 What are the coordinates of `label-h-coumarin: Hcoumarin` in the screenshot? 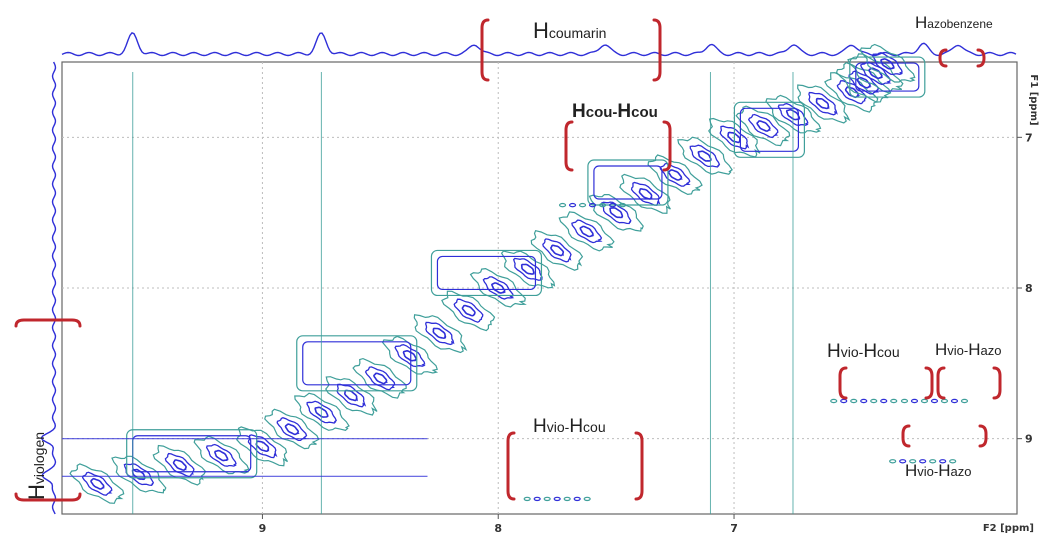 It's located at (569, 30).